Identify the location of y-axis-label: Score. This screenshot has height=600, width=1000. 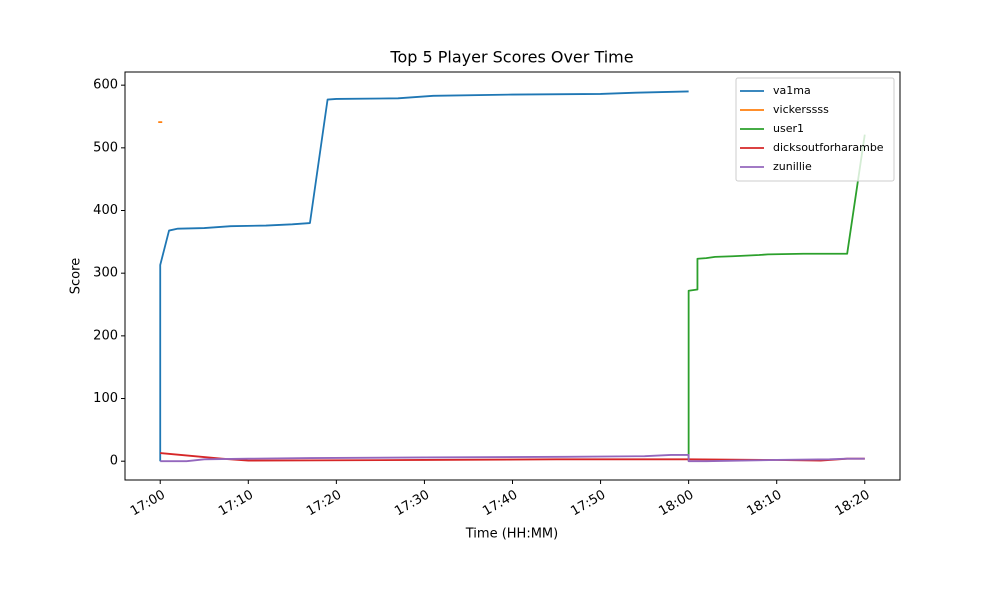
(76, 276).